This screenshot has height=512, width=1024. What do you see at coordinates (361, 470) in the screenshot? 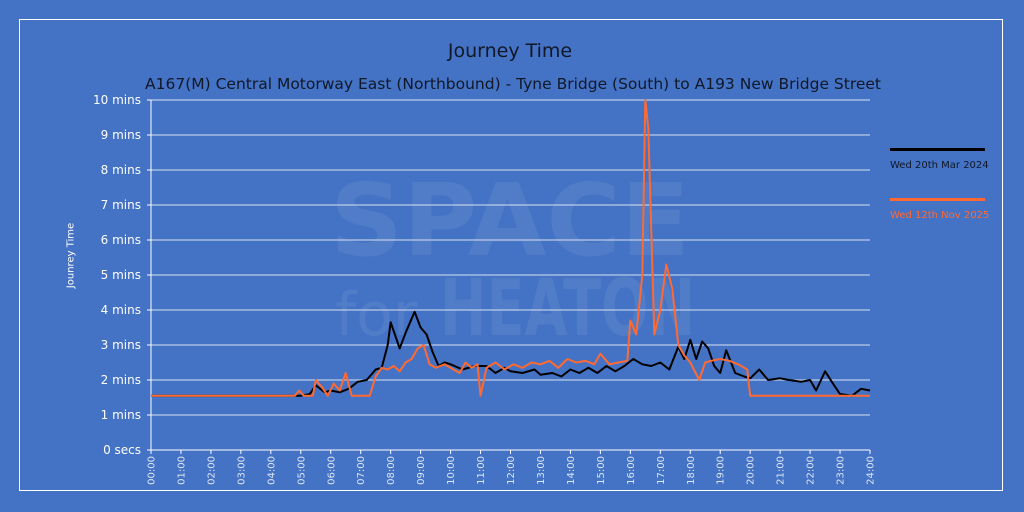
I see `x-tick-label: 07:00` at bounding box center [361, 470].